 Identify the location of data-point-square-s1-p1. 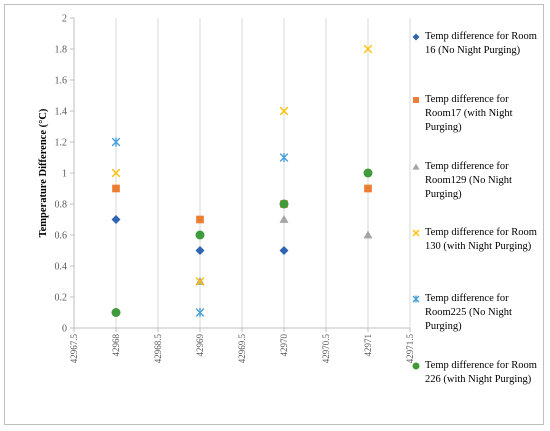
(200, 219).